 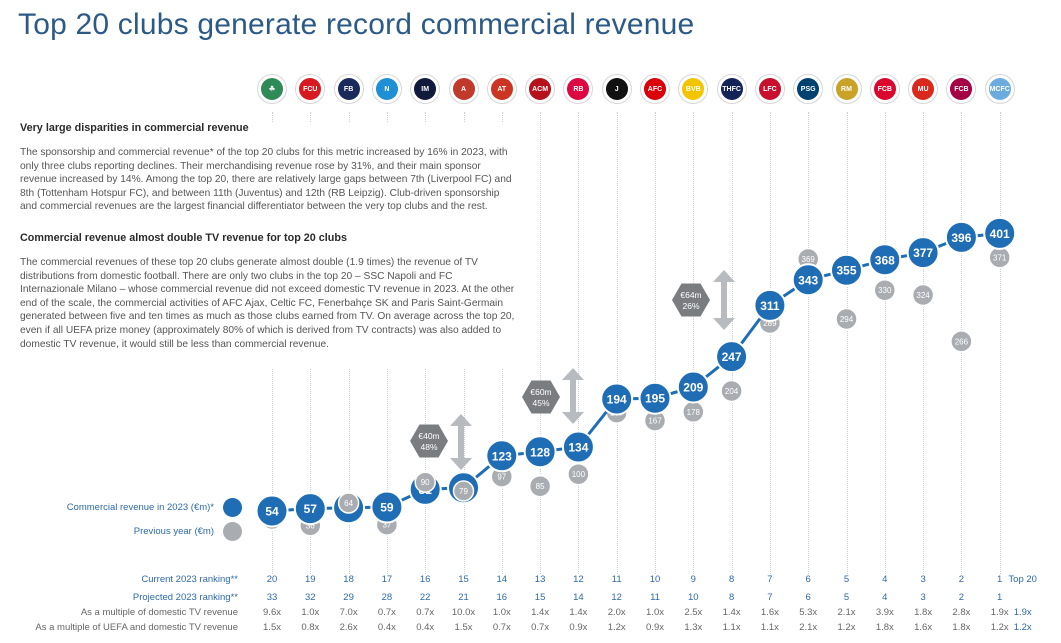 What do you see at coordinates (616, 612) in the screenshot?
I see `table-cell: 2.0x` at bounding box center [616, 612].